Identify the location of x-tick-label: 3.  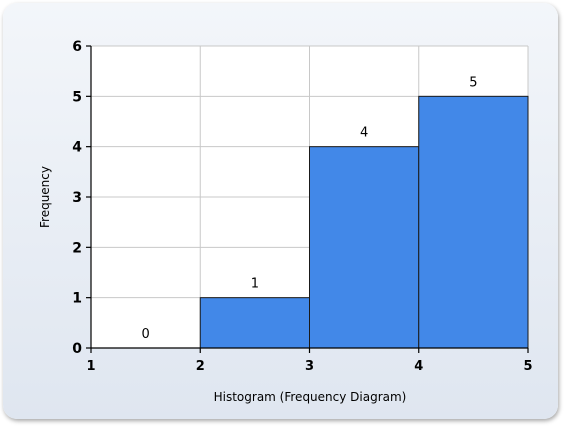
(309, 366).